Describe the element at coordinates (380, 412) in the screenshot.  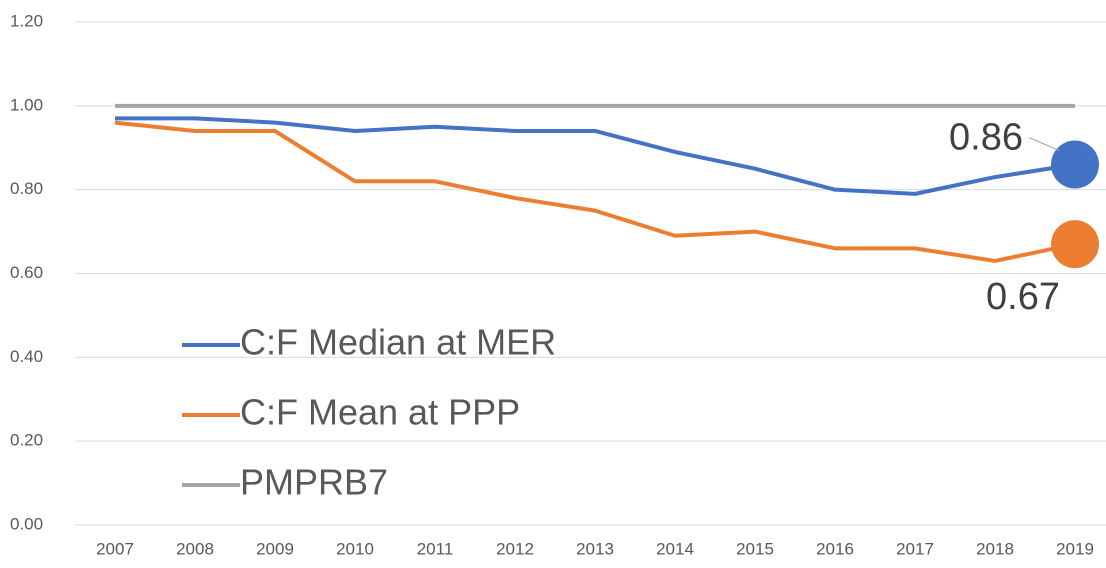
I see `legend-label: C:F Mean at PPP` at that location.